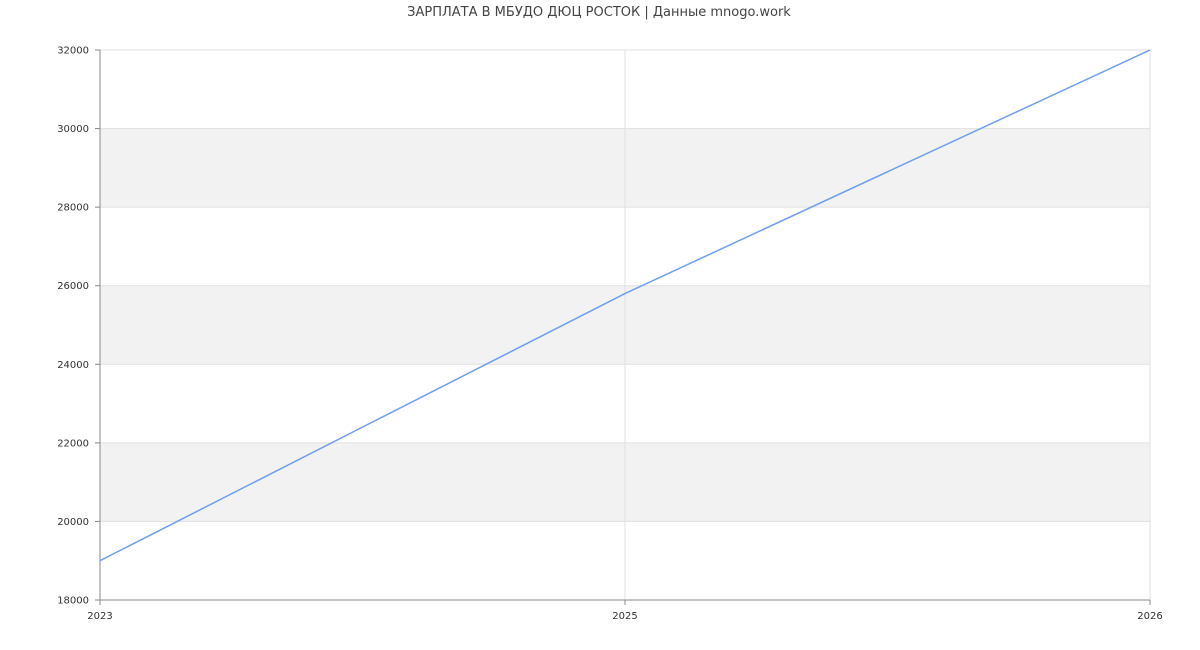 Image resolution: width=1200 pixels, height=650 pixels. What do you see at coordinates (73, 286) in the screenshot?
I see `y-tick-label: 26000` at bounding box center [73, 286].